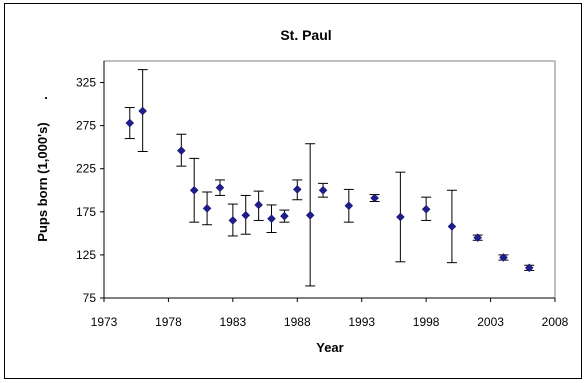 The image size is (588, 383). Describe the element at coordinates (426, 322) in the screenshot. I see `x-tick-label: 1998` at that location.